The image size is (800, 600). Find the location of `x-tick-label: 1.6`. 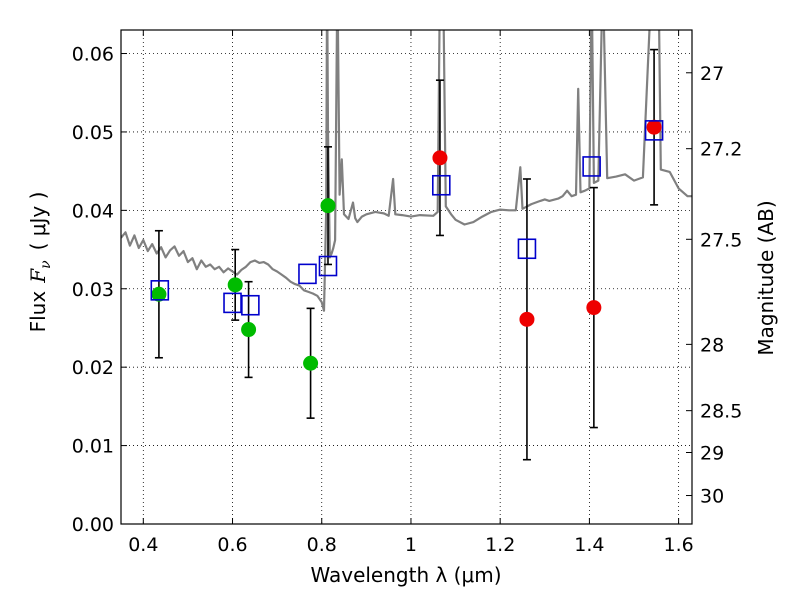

x-tick-label: 1.6 is located at coordinates (679, 545).